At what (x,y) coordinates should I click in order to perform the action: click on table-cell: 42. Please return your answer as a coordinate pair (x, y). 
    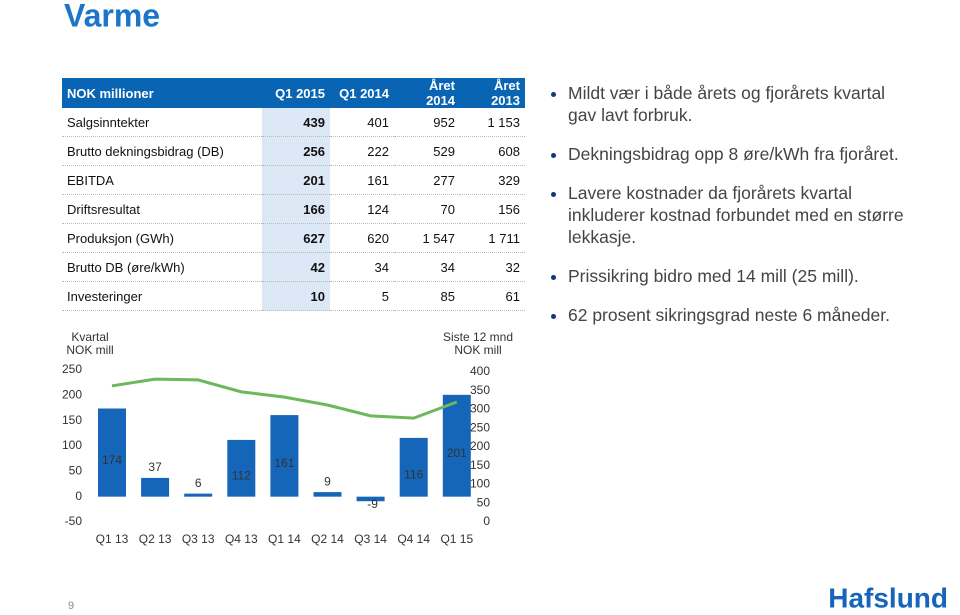
    Looking at the image, I should click on (296, 267).